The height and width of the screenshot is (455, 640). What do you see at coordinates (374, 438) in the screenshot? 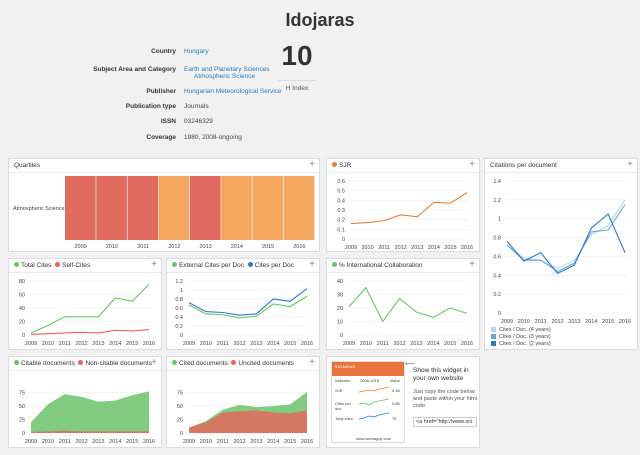
I see `widget-preview-footer: www.scimagojr.com` at bounding box center [374, 438].